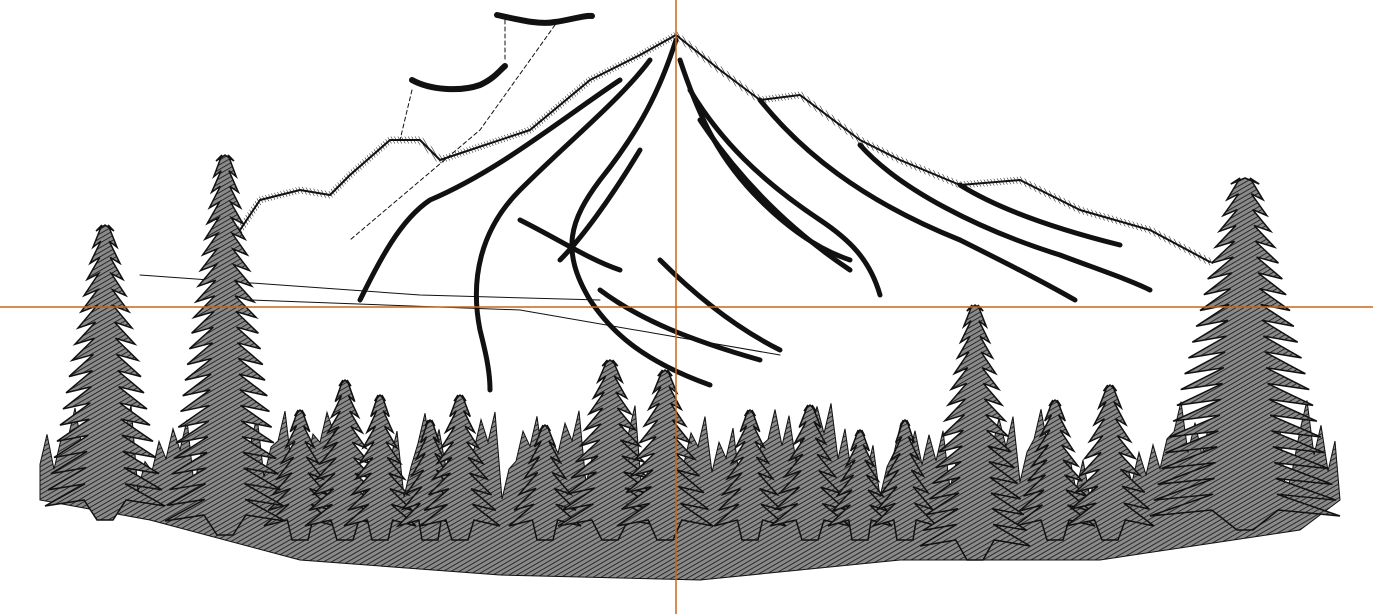  Describe the element at coordinates (452, 130) in the screenshot. I see `jump-stitches` at that location.